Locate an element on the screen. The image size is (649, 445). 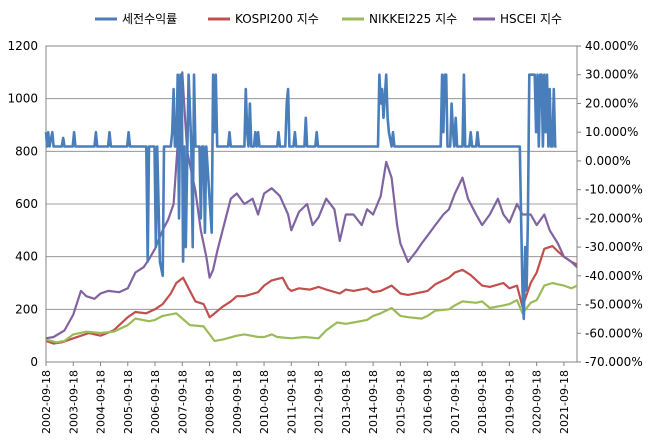
right-axis-tick-label: 10.000% is located at coordinates (611, 132).